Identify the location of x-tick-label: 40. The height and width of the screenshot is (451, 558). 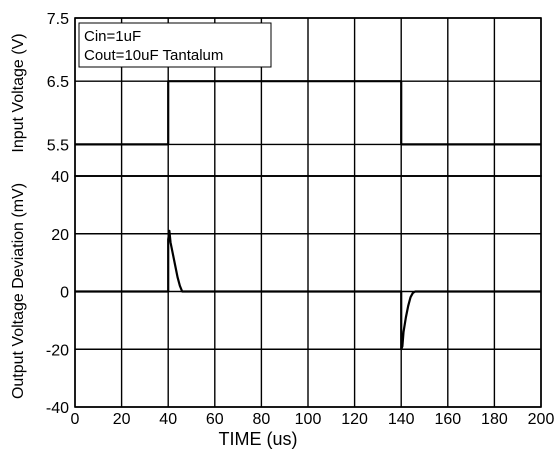
(168, 419).